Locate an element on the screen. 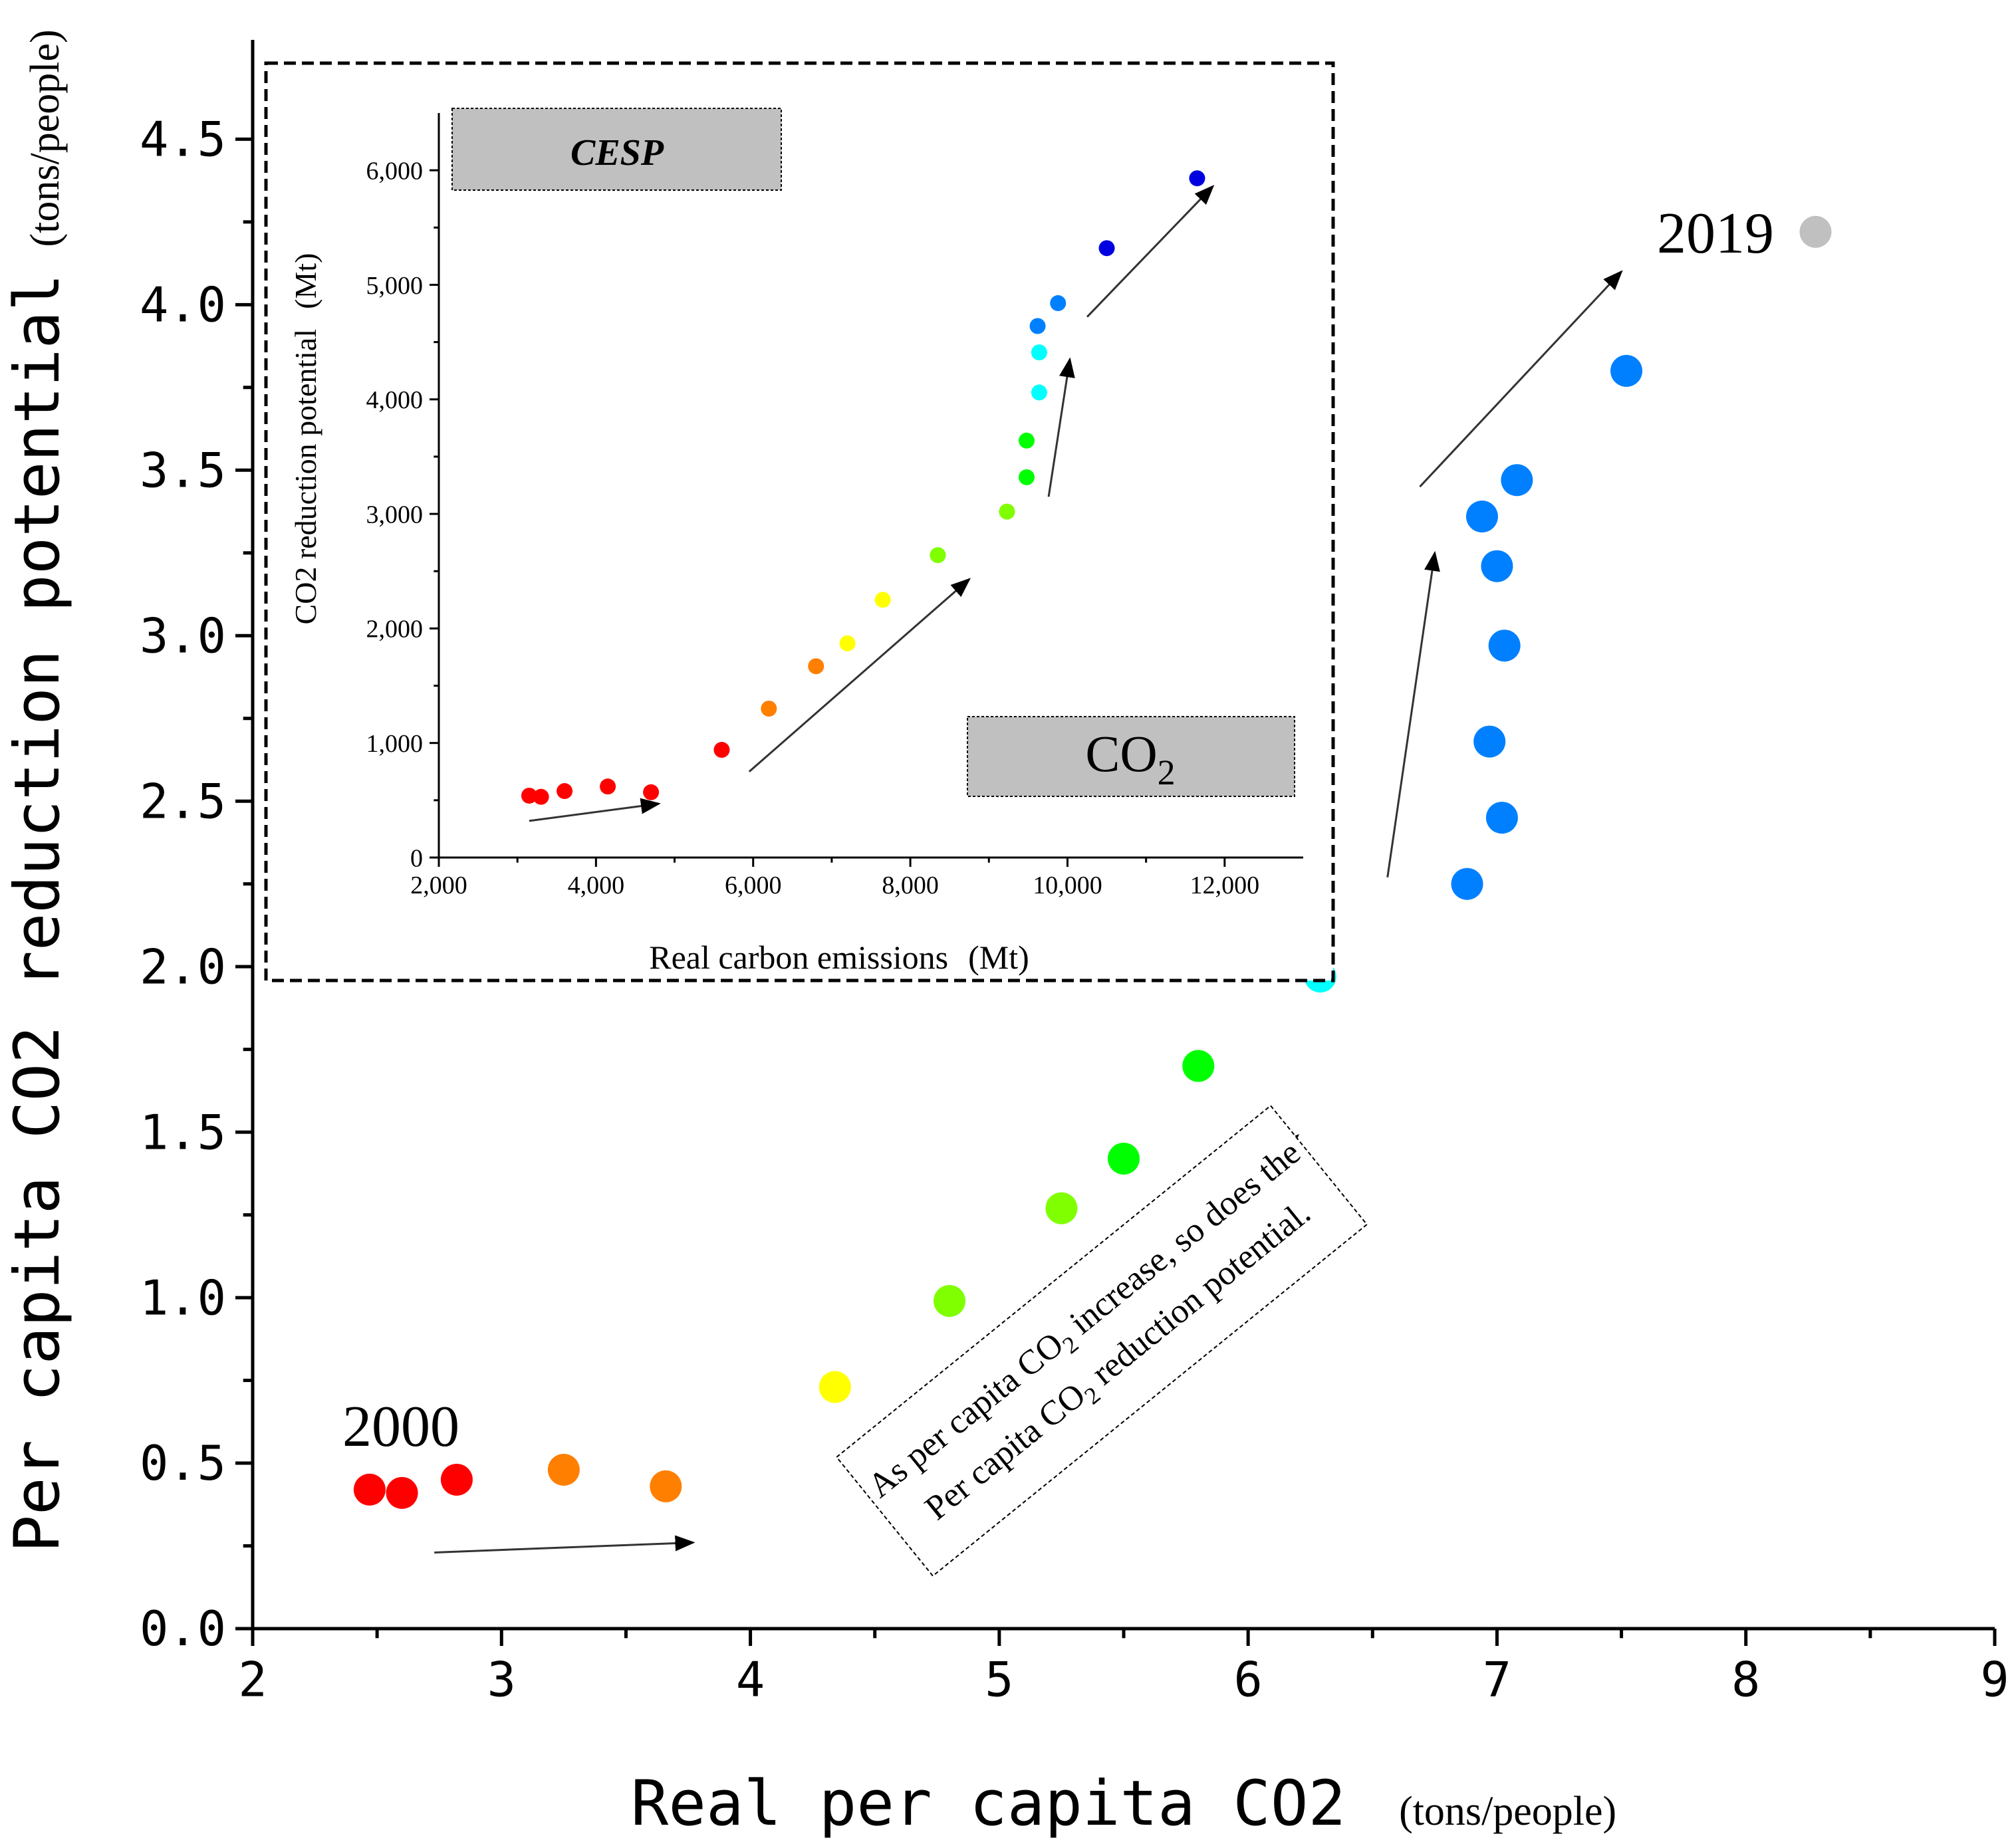 The image size is (2014, 1848). inset-y-tick-label: 1,000 is located at coordinates (395, 744).